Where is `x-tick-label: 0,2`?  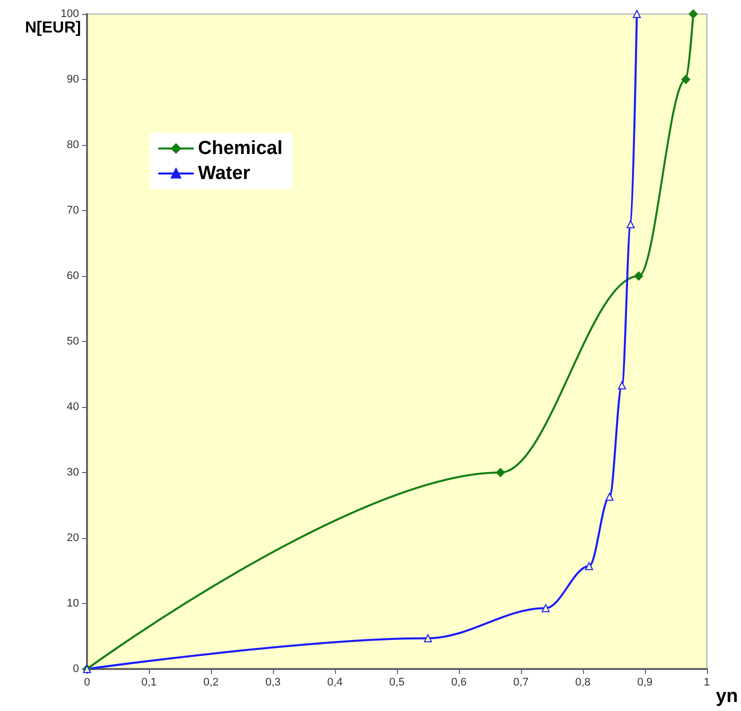
x-tick-label: 0,2 is located at coordinates (211, 682).